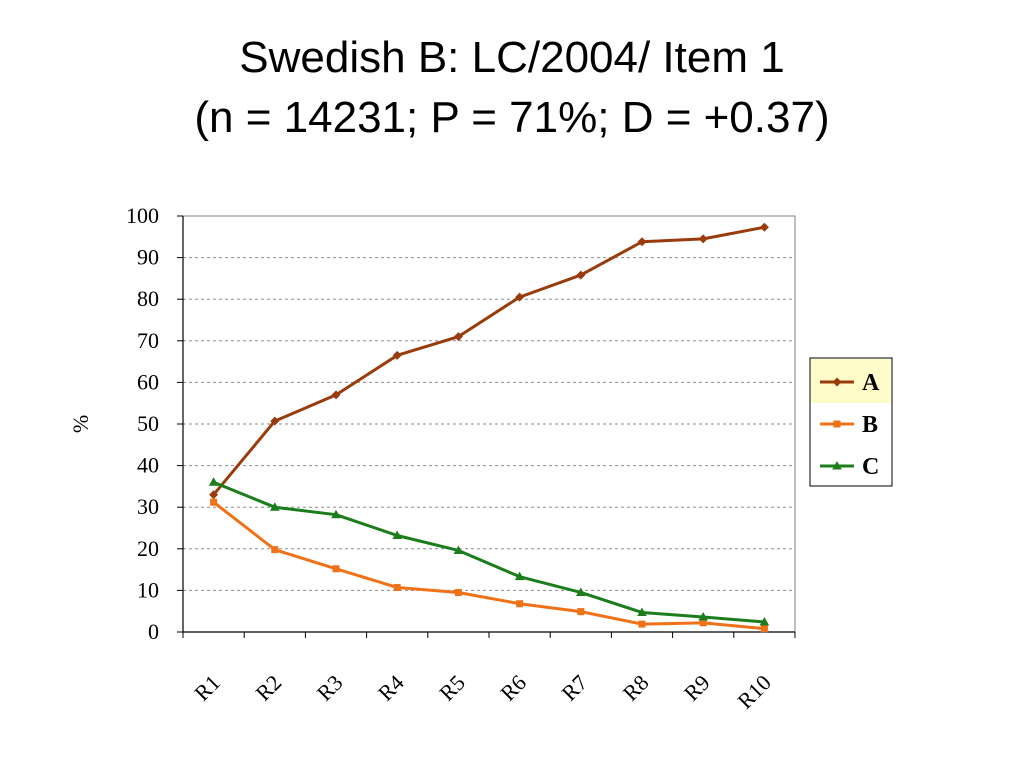  I want to click on y-tick-label: 40, so click(148, 465).